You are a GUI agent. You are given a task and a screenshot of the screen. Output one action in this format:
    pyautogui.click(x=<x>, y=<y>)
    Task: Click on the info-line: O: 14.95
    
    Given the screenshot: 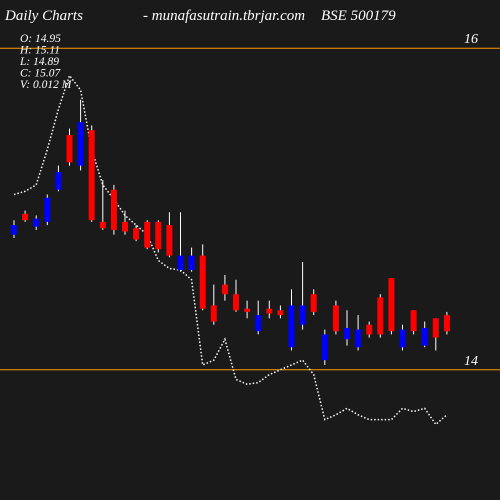 What is the action you would take?
    pyautogui.click(x=40, y=39)
    